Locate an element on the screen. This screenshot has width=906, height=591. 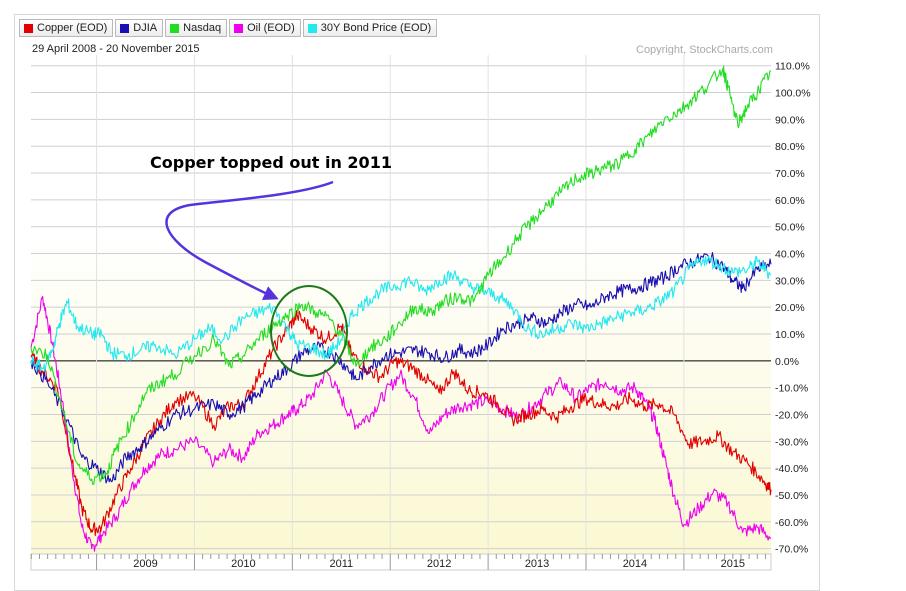
x-tick-label: 2012 is located at coordinates (439, 564).